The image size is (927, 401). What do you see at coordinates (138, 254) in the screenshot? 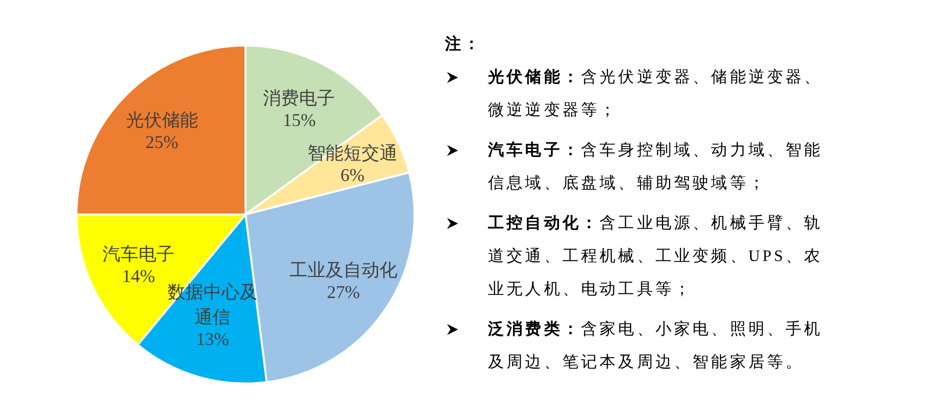
I see `slice-label: 汽车电子` at bounding box center [138, 254].